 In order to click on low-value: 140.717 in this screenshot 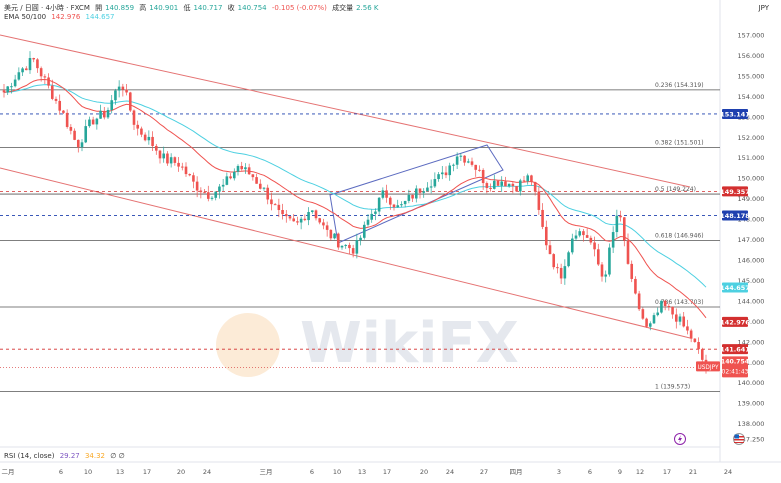, I will do `click(208, 8)`.